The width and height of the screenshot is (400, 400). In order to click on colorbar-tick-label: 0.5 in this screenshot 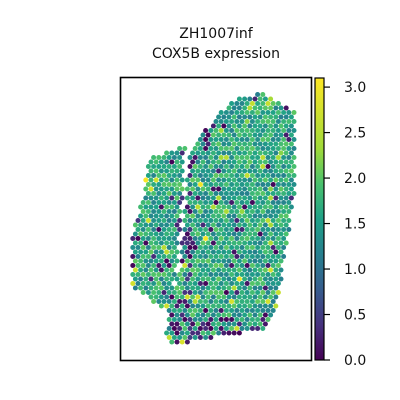, I will do `click(355, 316)`.